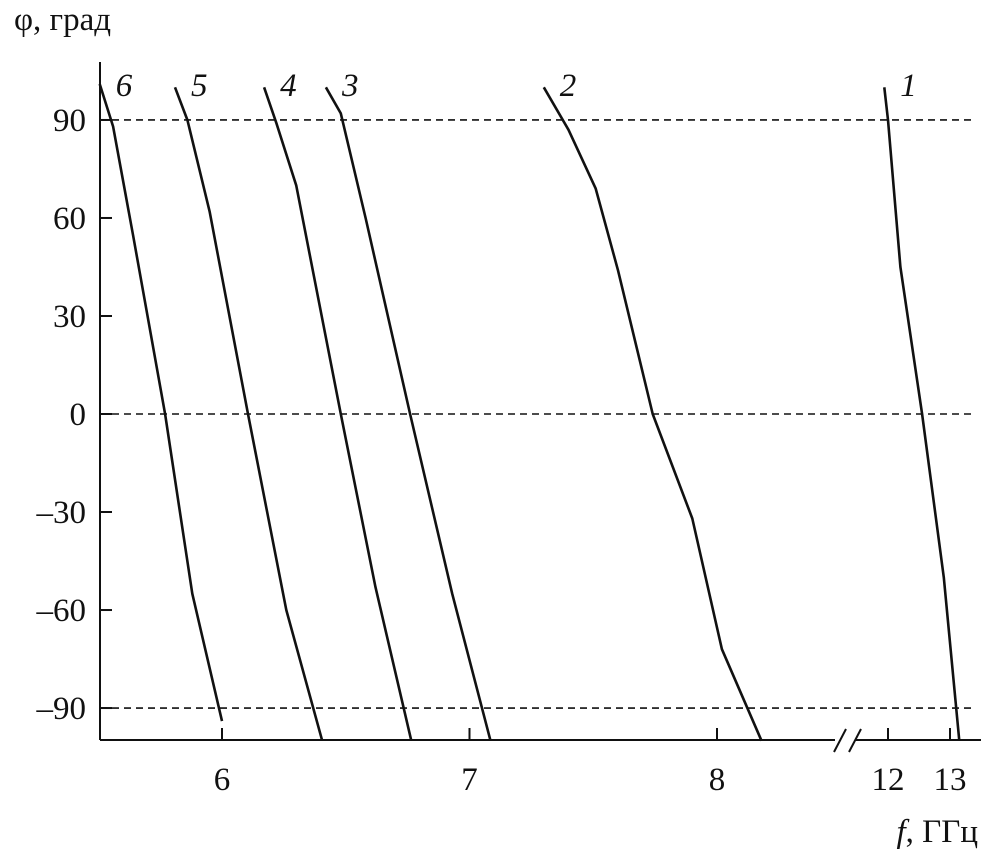 The image size is (981, 854). Describe the element at coordinates (78, 415) in the screenshot. I see `y-tick-label: 0` at that location.